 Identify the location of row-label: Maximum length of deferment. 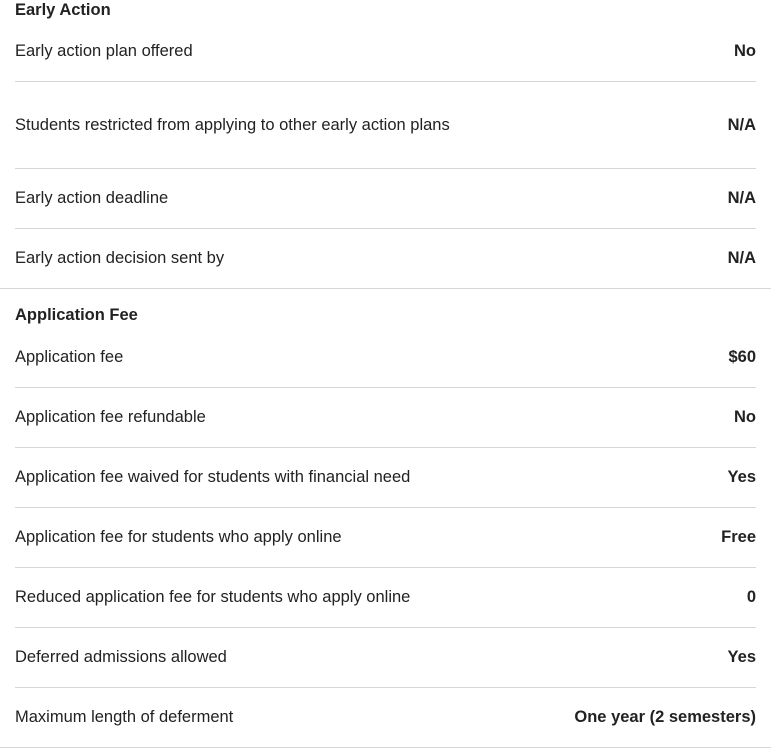
(124, 717).